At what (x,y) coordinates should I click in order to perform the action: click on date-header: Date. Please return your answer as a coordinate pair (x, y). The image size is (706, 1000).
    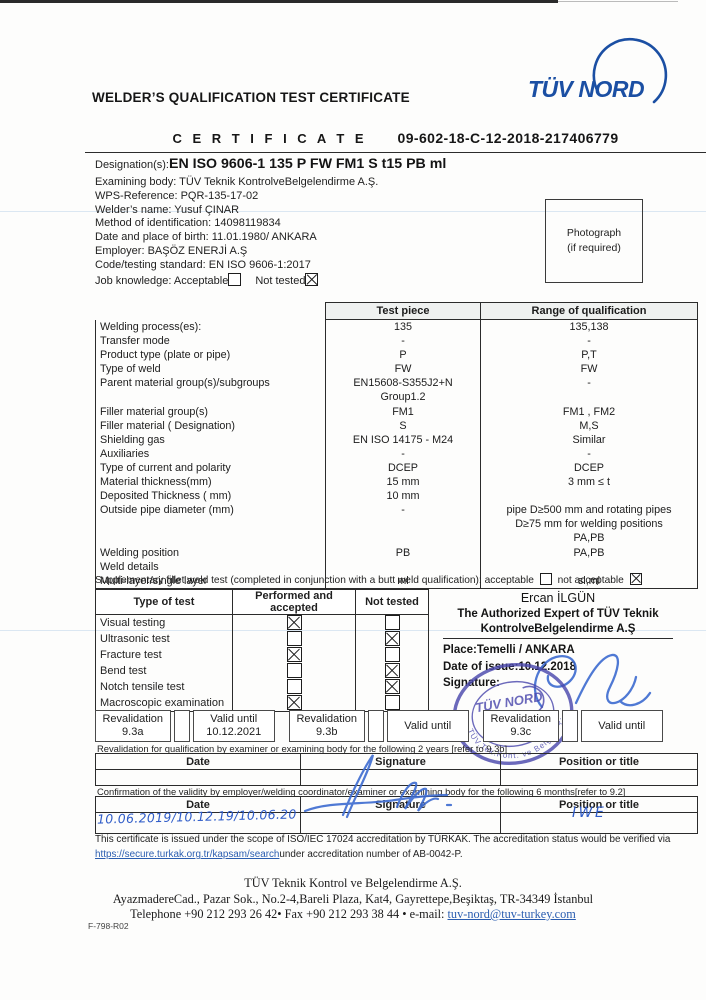
    Looking at the image, I should click on (198, 761).